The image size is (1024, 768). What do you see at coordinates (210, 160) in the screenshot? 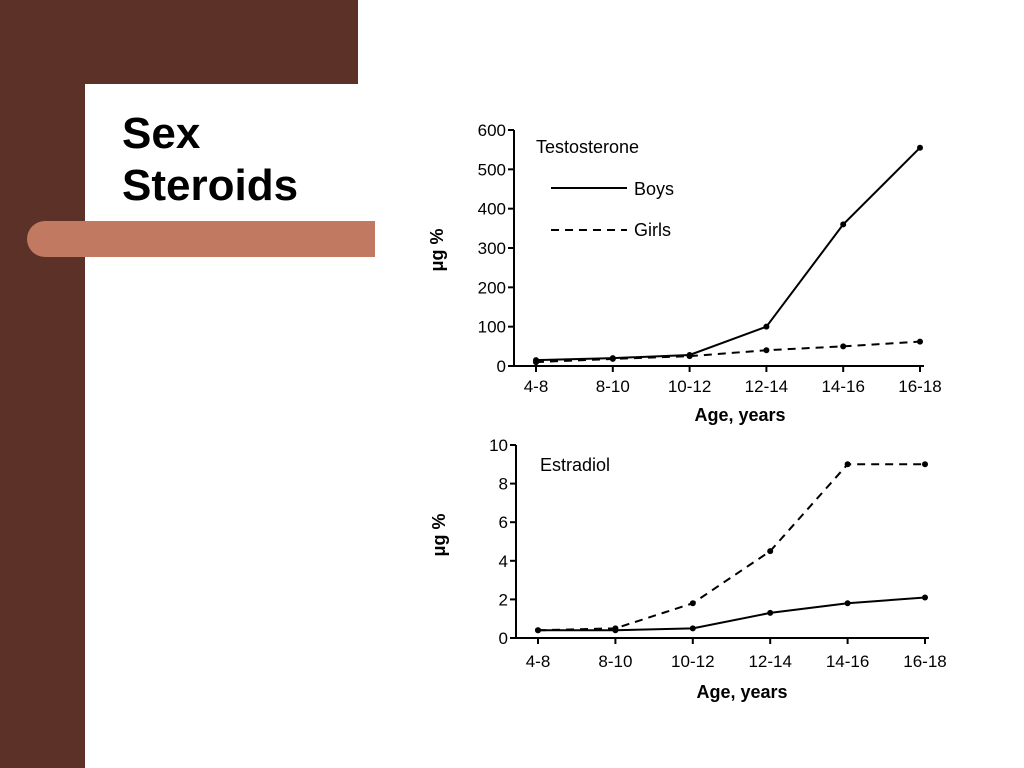
I see `slide-title: Sex Steroids` at bounding box center [210, 160].